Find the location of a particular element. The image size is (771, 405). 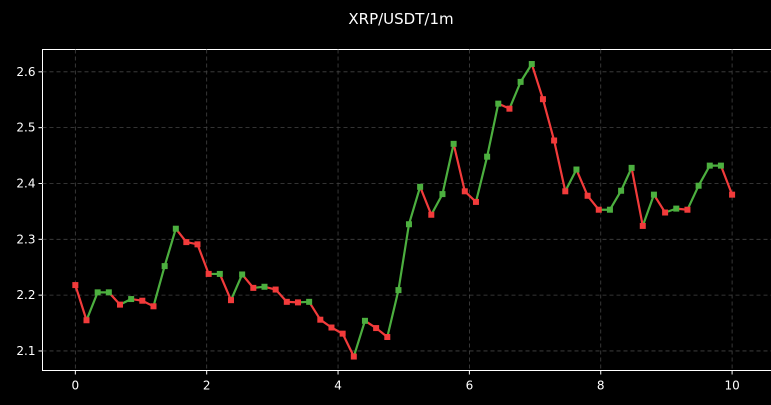

y-axis: 2.1 2.2 2.3 2.4 2.5 2.6 is located at coordinates (29, 211).